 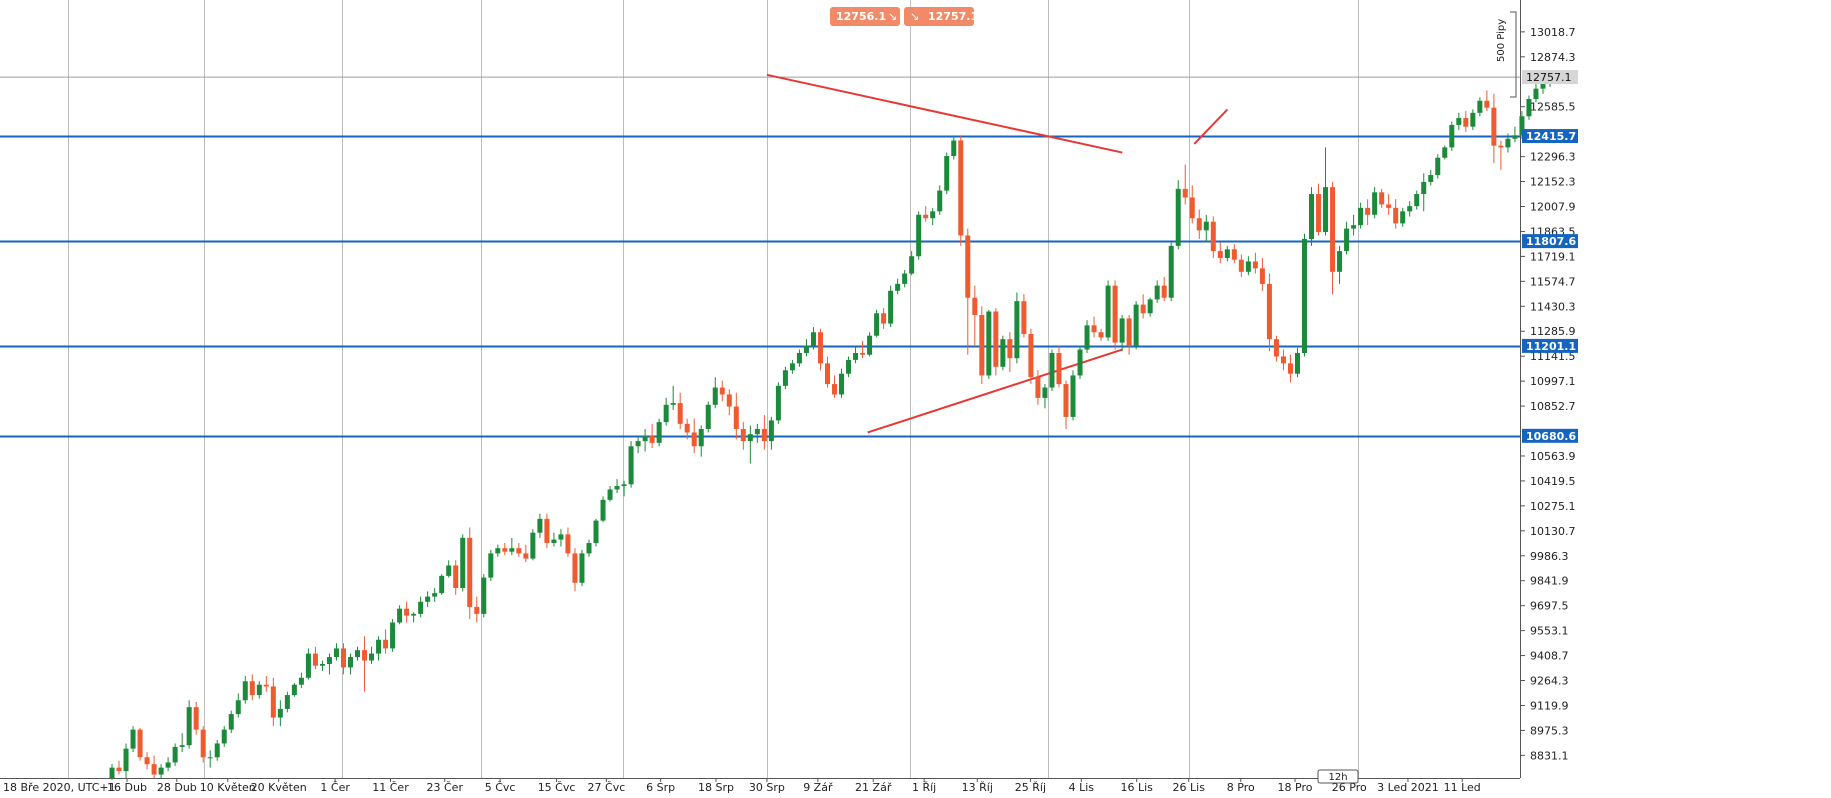 I want to click on trendline, so click(x=1211, y=126).